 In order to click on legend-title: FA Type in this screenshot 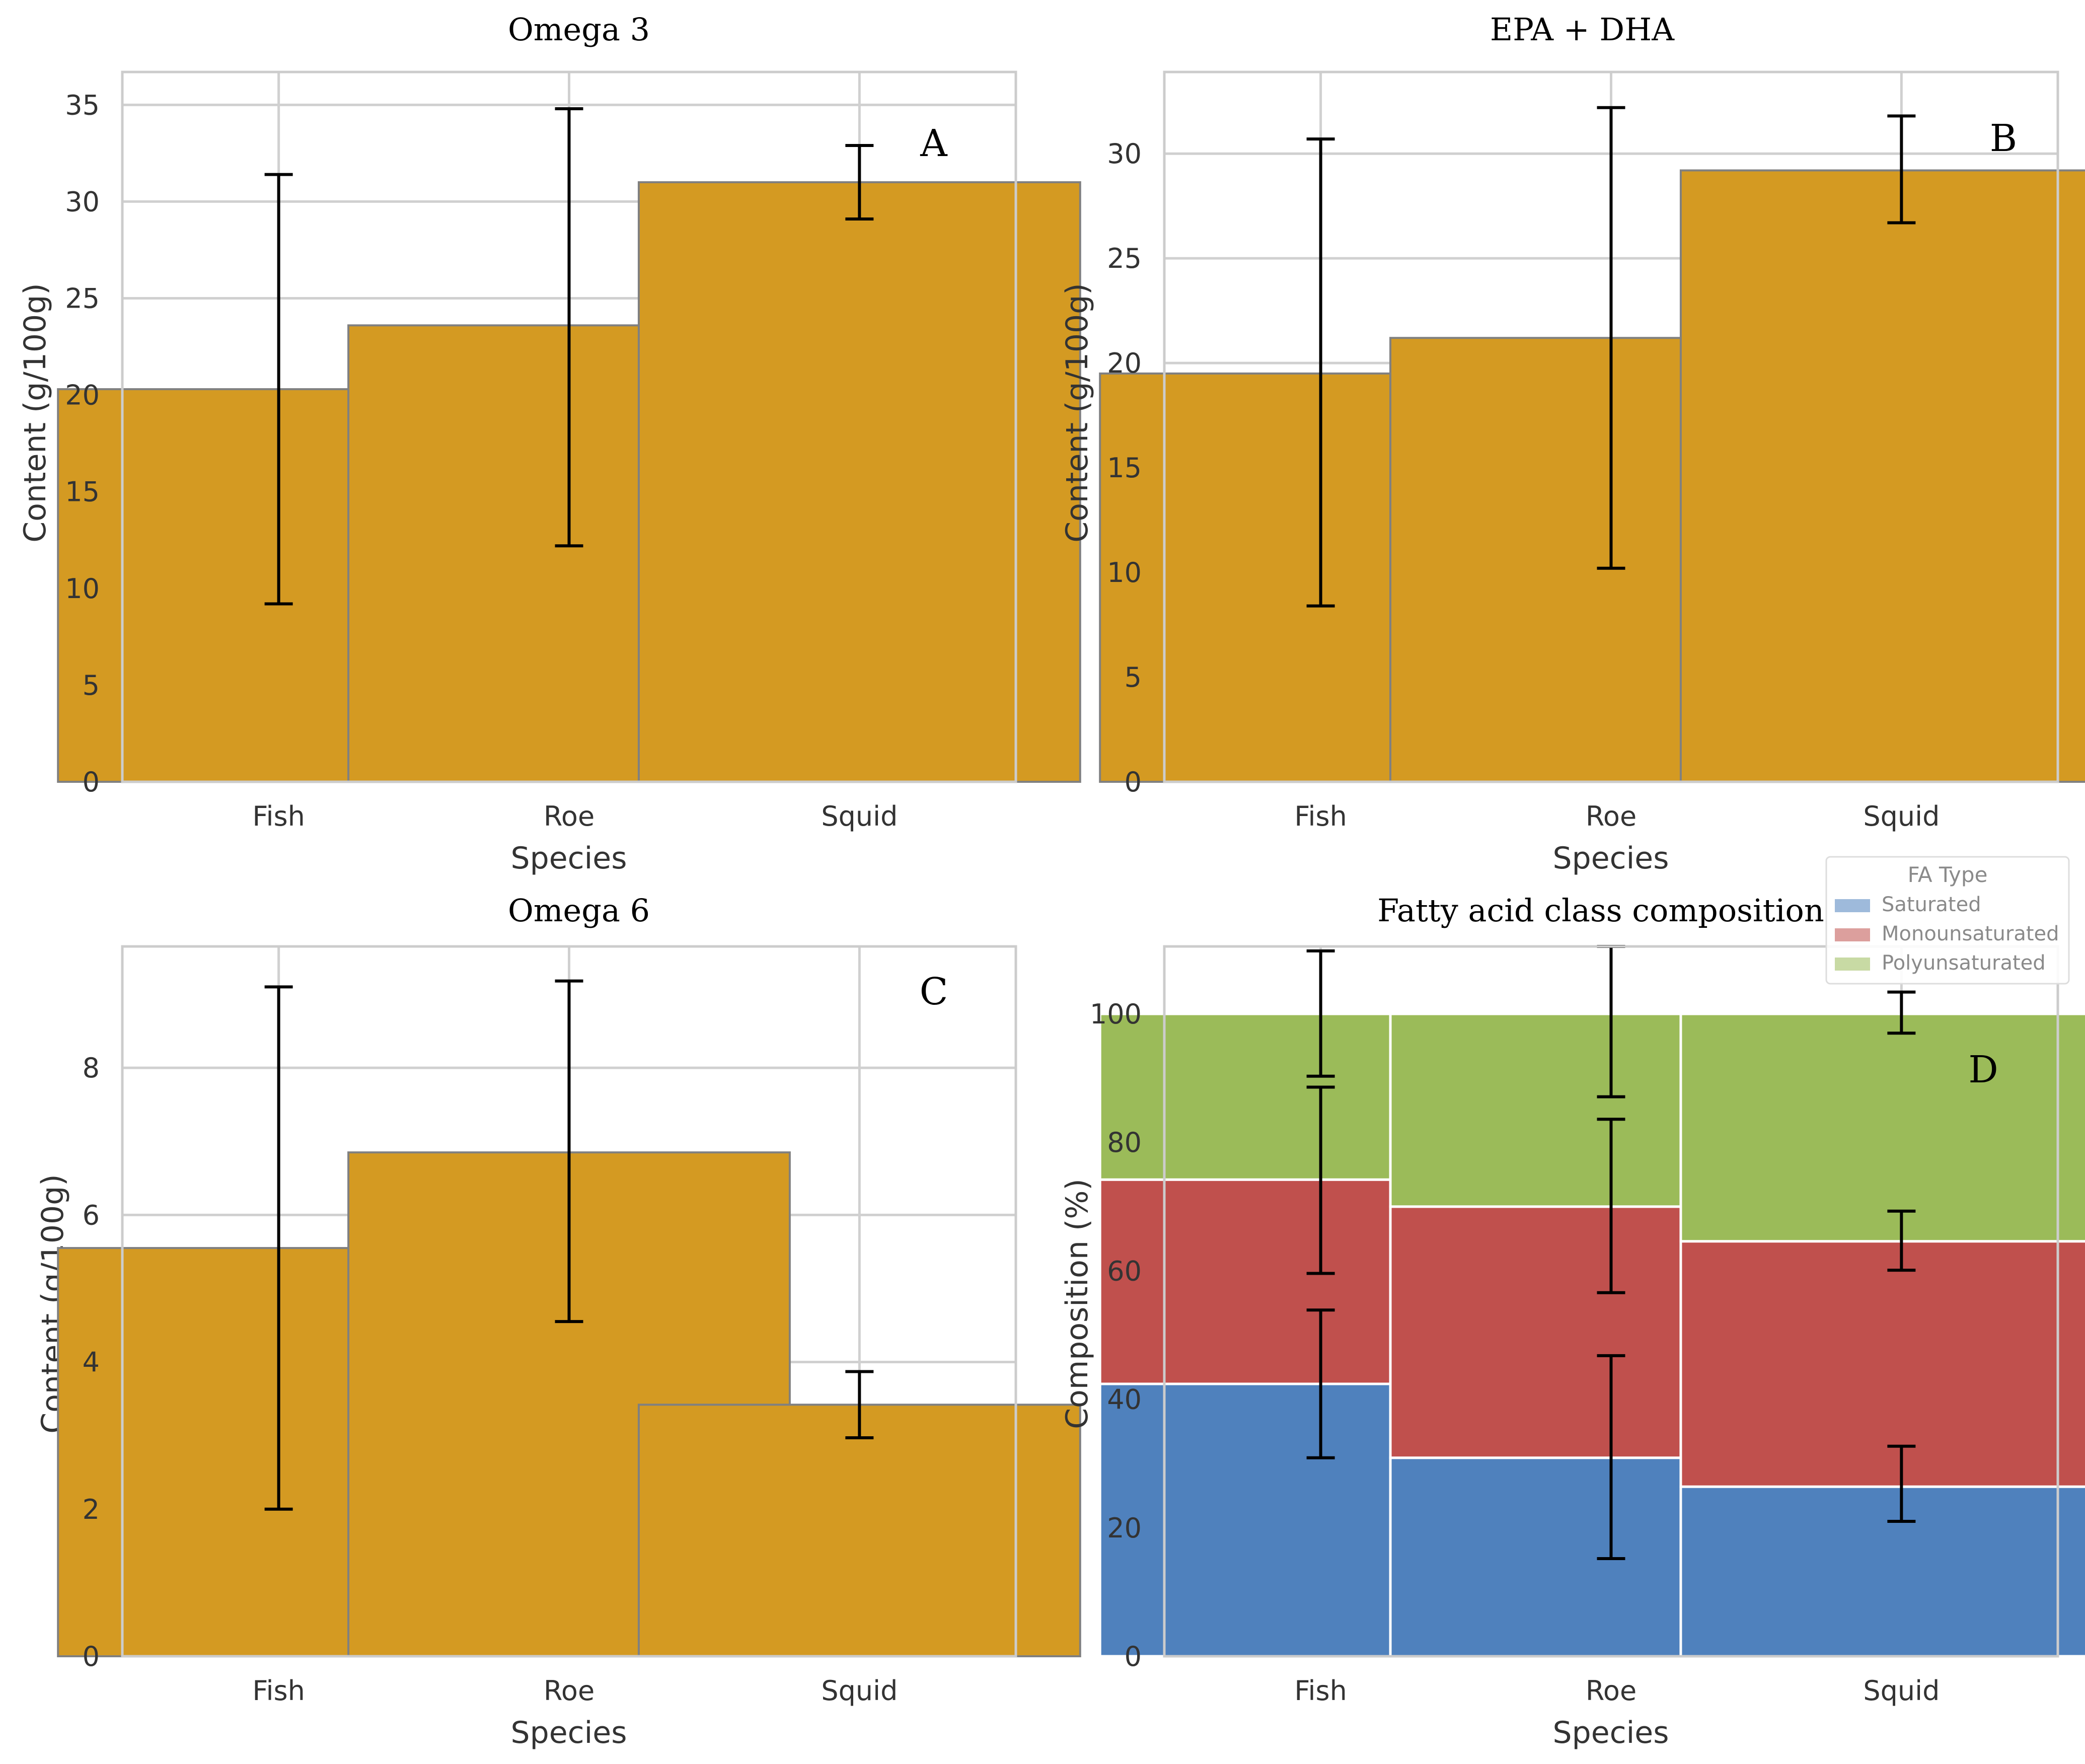, I will do `click(1948, 874)`.